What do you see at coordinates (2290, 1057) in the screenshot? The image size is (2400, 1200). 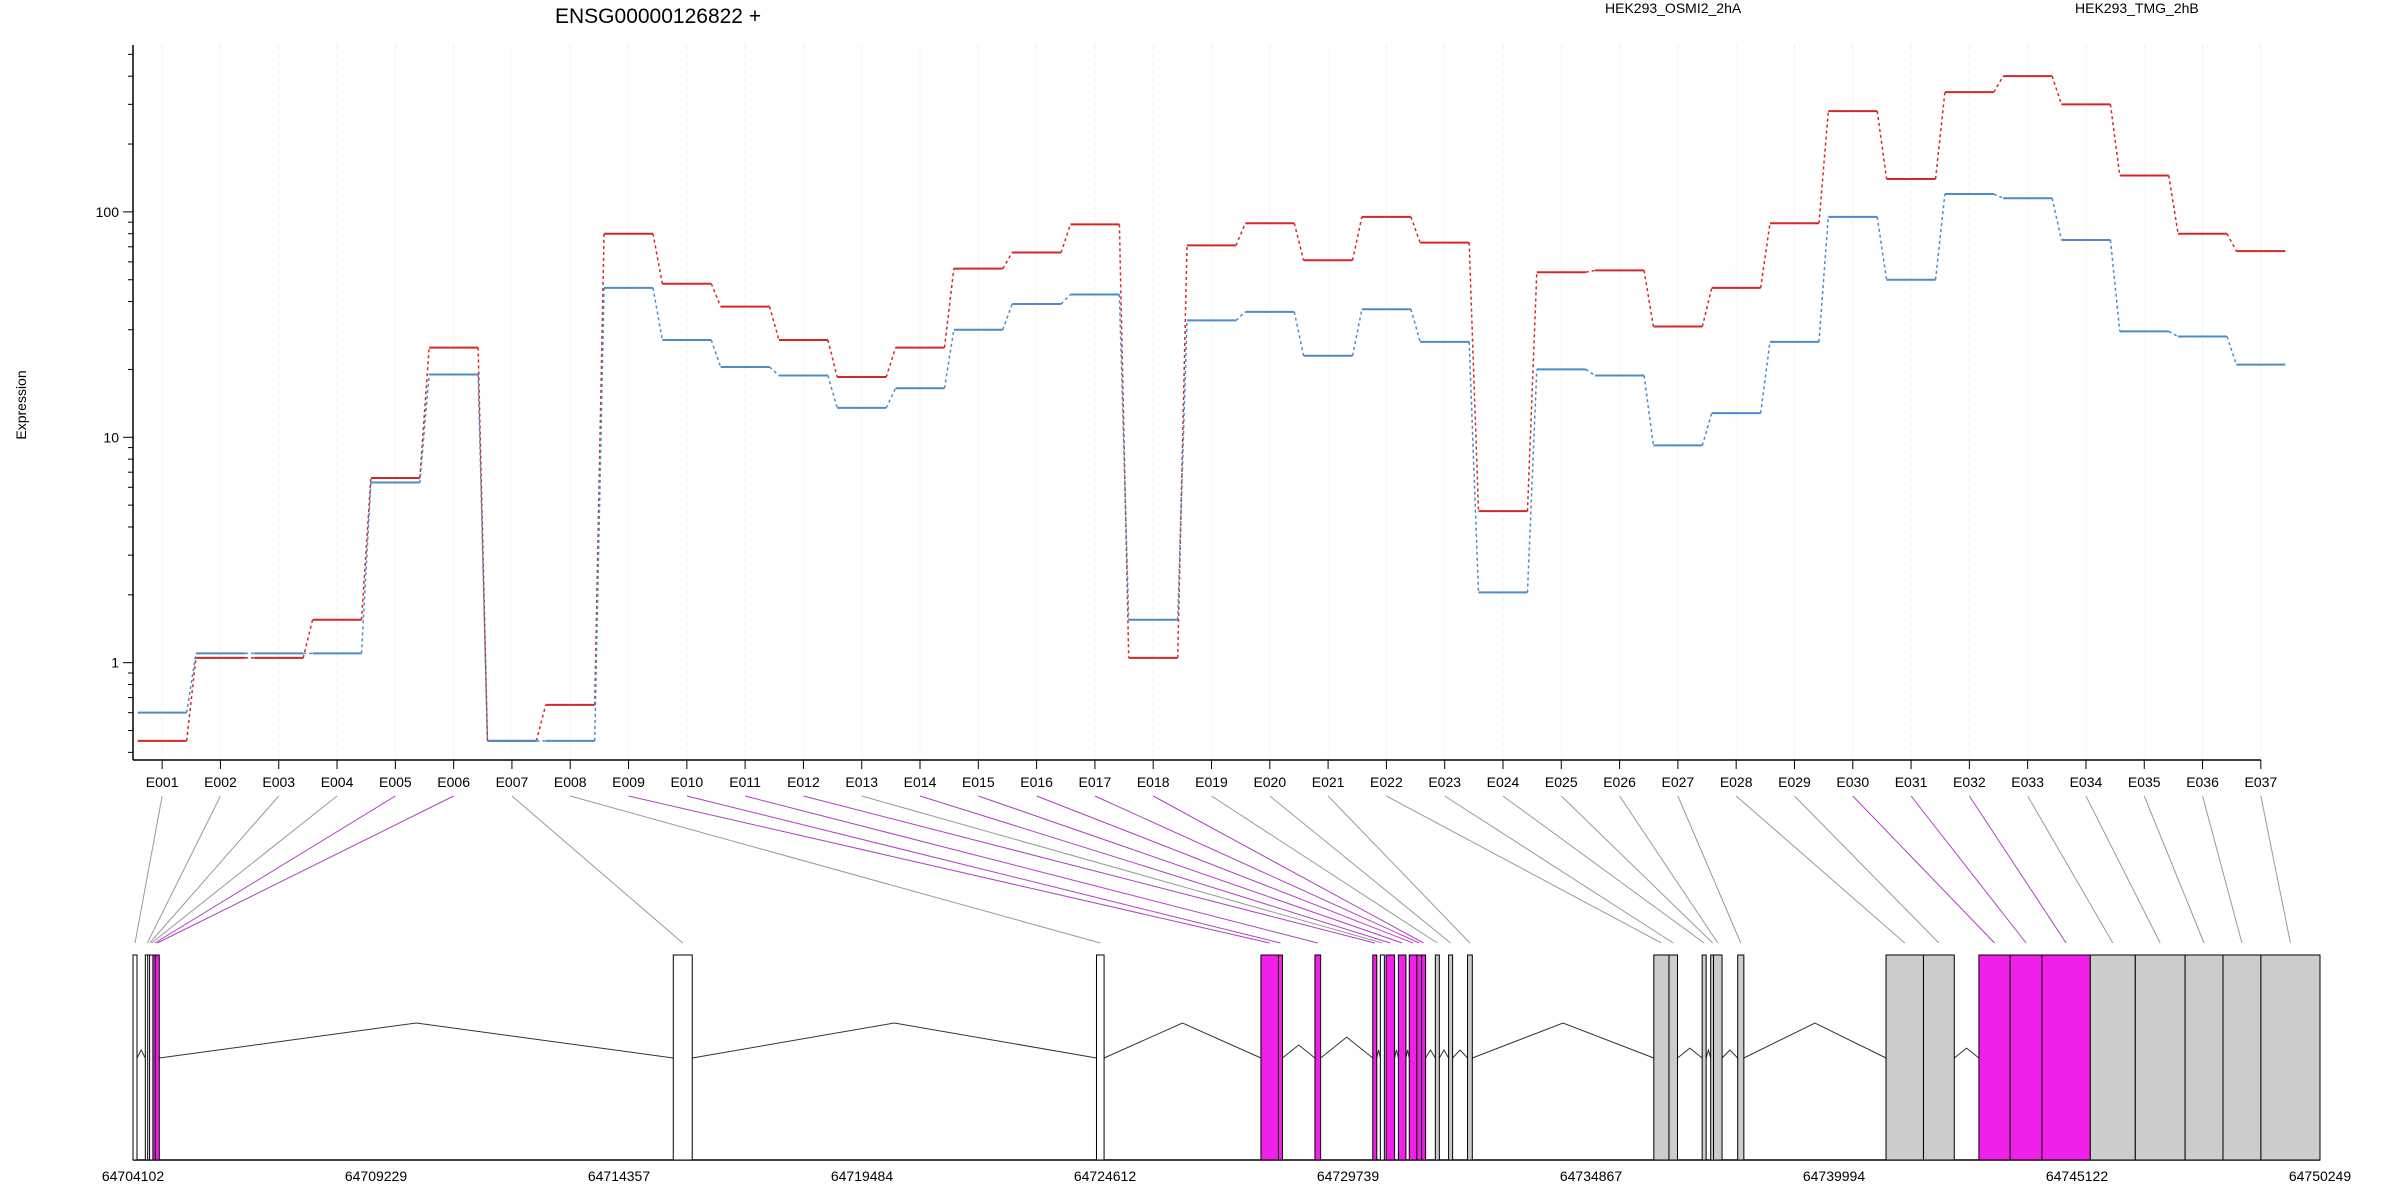 I see `exon-box-E037` at bounding box center [2290, 1057].